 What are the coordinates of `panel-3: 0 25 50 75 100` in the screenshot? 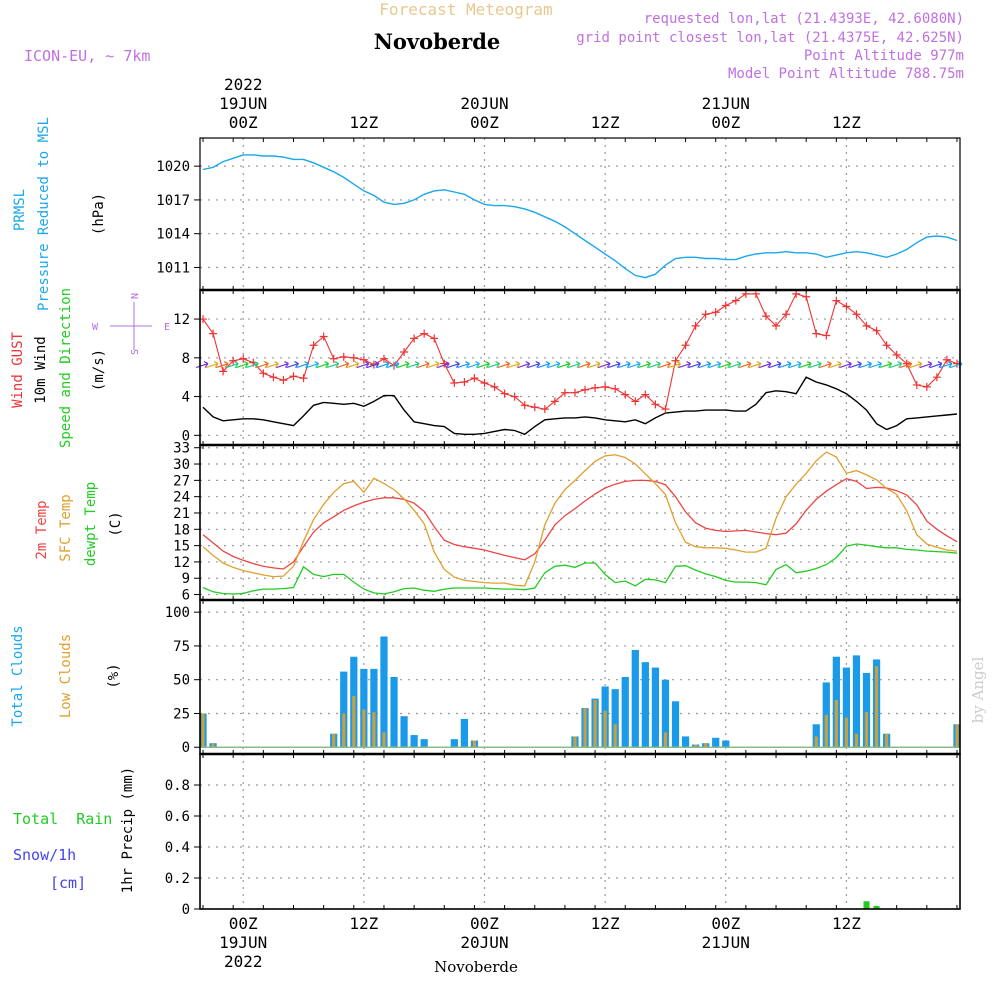 It's located at (563, 678).